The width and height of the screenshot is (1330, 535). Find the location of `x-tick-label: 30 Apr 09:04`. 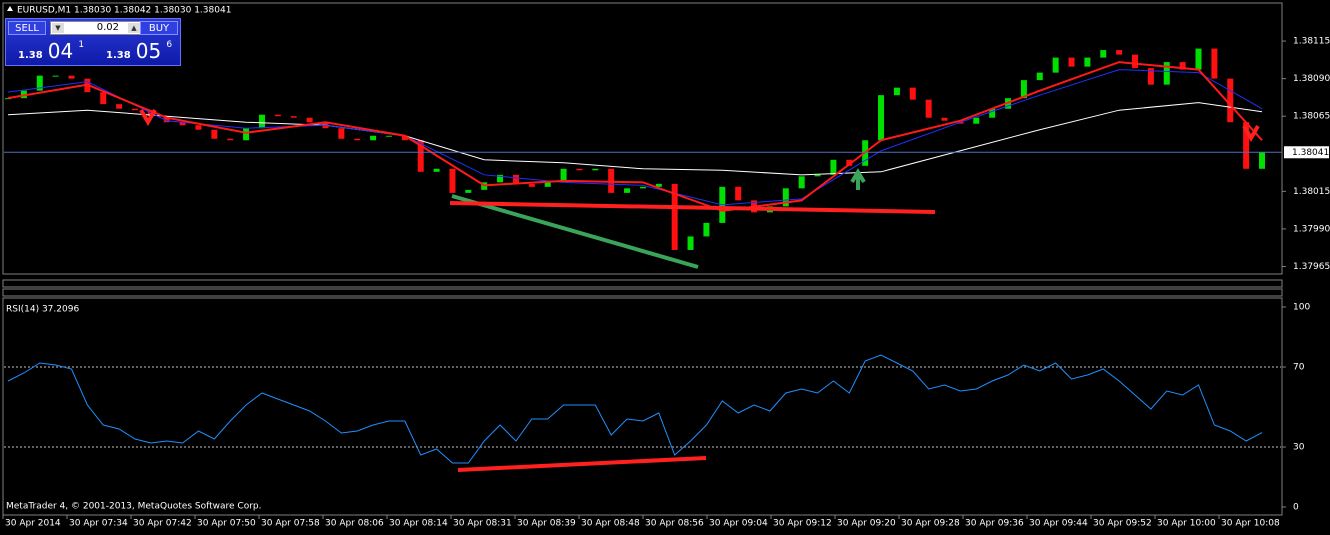

x-tick-label: 30 Apr 09:04 is located at coordinates (738, 524).